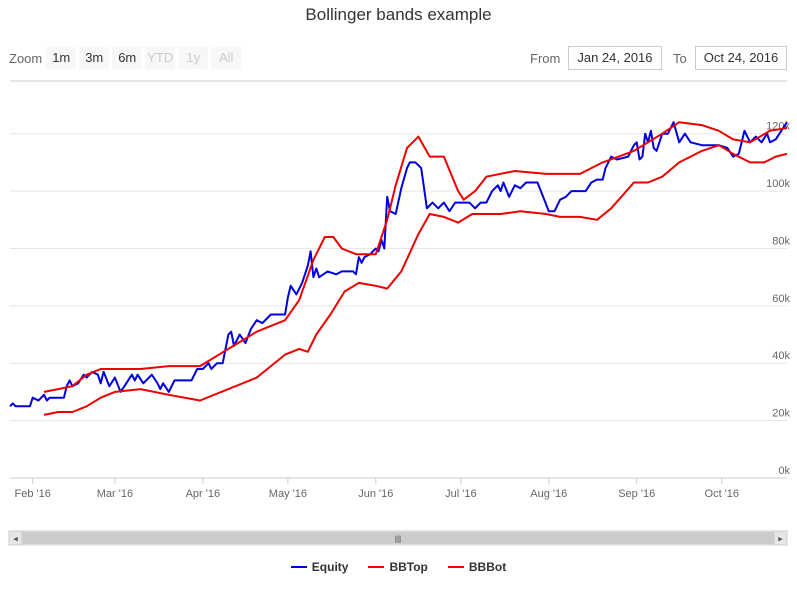 The width and height of the screenshot is (797, 596). Describe the element at coordinates (781, 299) in the screenshot. I see `y-tick-label: 60k` at that location.